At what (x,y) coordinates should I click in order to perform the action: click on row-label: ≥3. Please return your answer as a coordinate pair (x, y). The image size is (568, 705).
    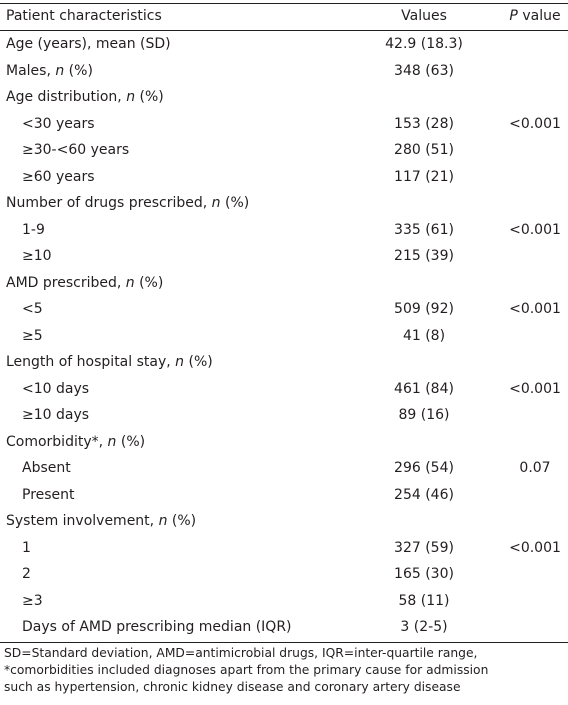
    Looking at the image, I should click on (32, 601).